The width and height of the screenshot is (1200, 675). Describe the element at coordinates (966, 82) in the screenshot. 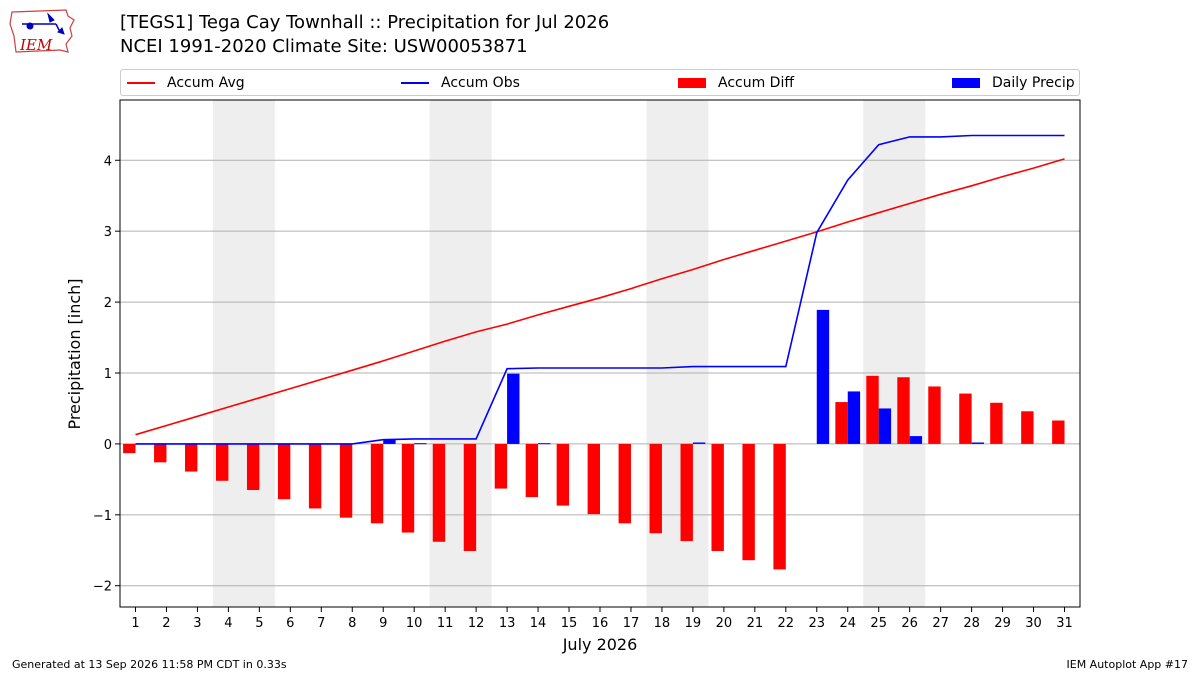

I see `legend-swatch-daily-precip` at that location.